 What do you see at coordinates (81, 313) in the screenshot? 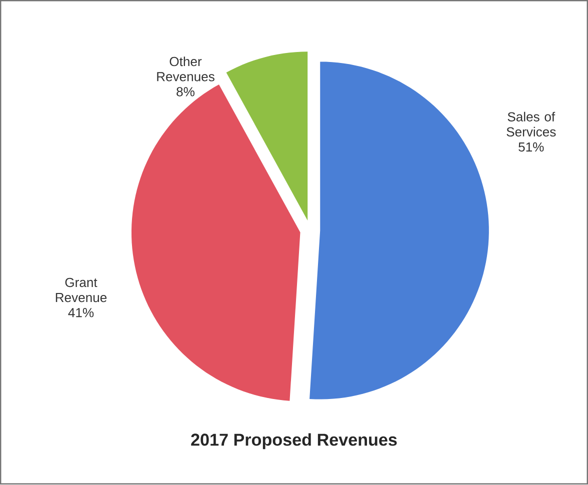
I see `data-label: 41%` at bounding box center [81, 313].